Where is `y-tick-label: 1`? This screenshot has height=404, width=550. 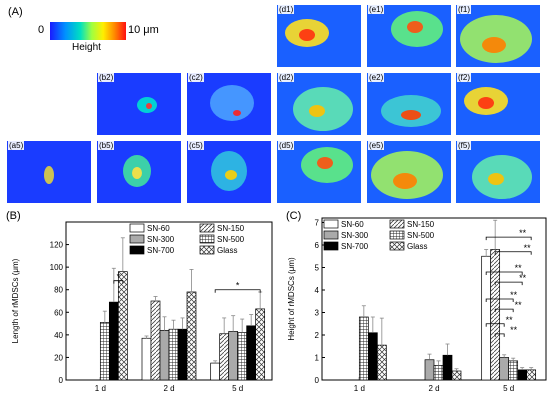
y-tick-label: 1 is located at coordinates (317, 358).